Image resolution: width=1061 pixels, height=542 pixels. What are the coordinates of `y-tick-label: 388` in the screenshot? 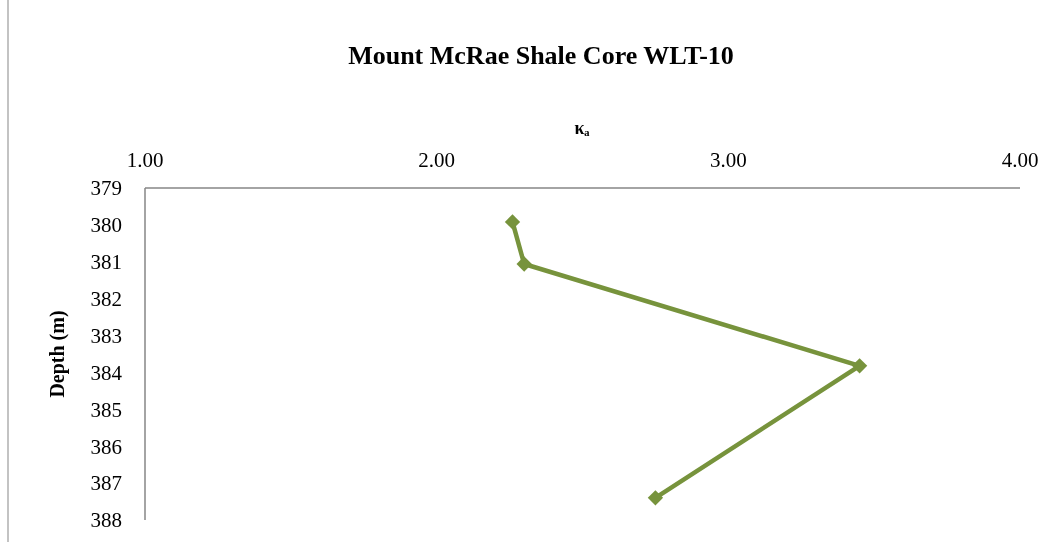 It's located at (106, 520).